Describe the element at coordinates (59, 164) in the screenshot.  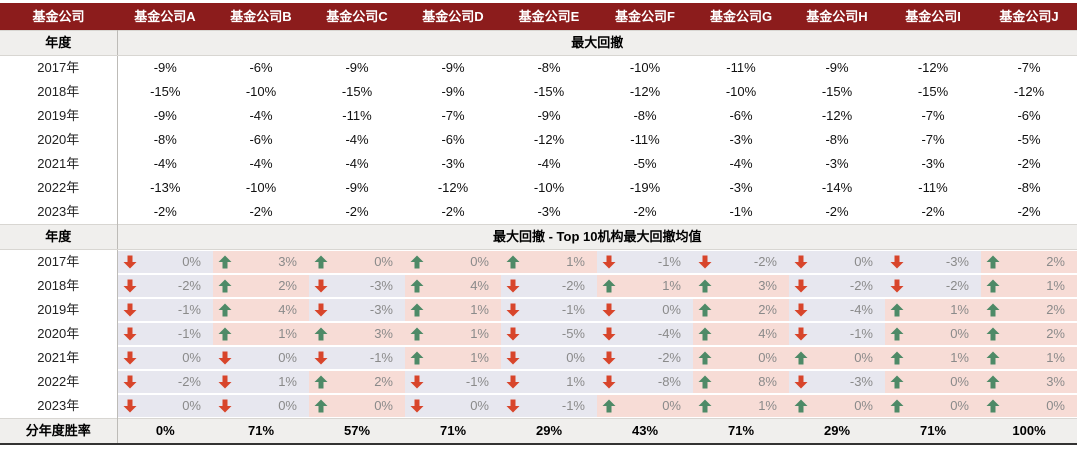
I see `year-label: 2021年` at that location.